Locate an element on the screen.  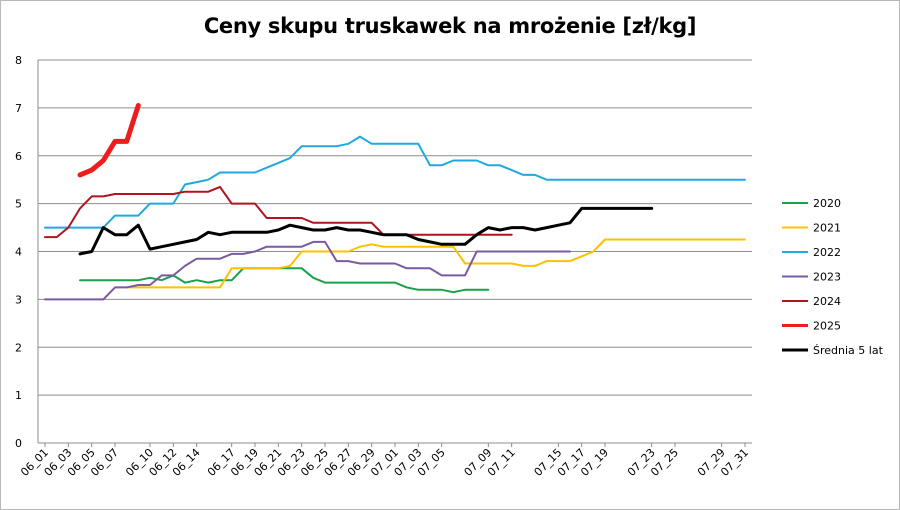
legend-label: 2024 is located at coordinates (827, 301).